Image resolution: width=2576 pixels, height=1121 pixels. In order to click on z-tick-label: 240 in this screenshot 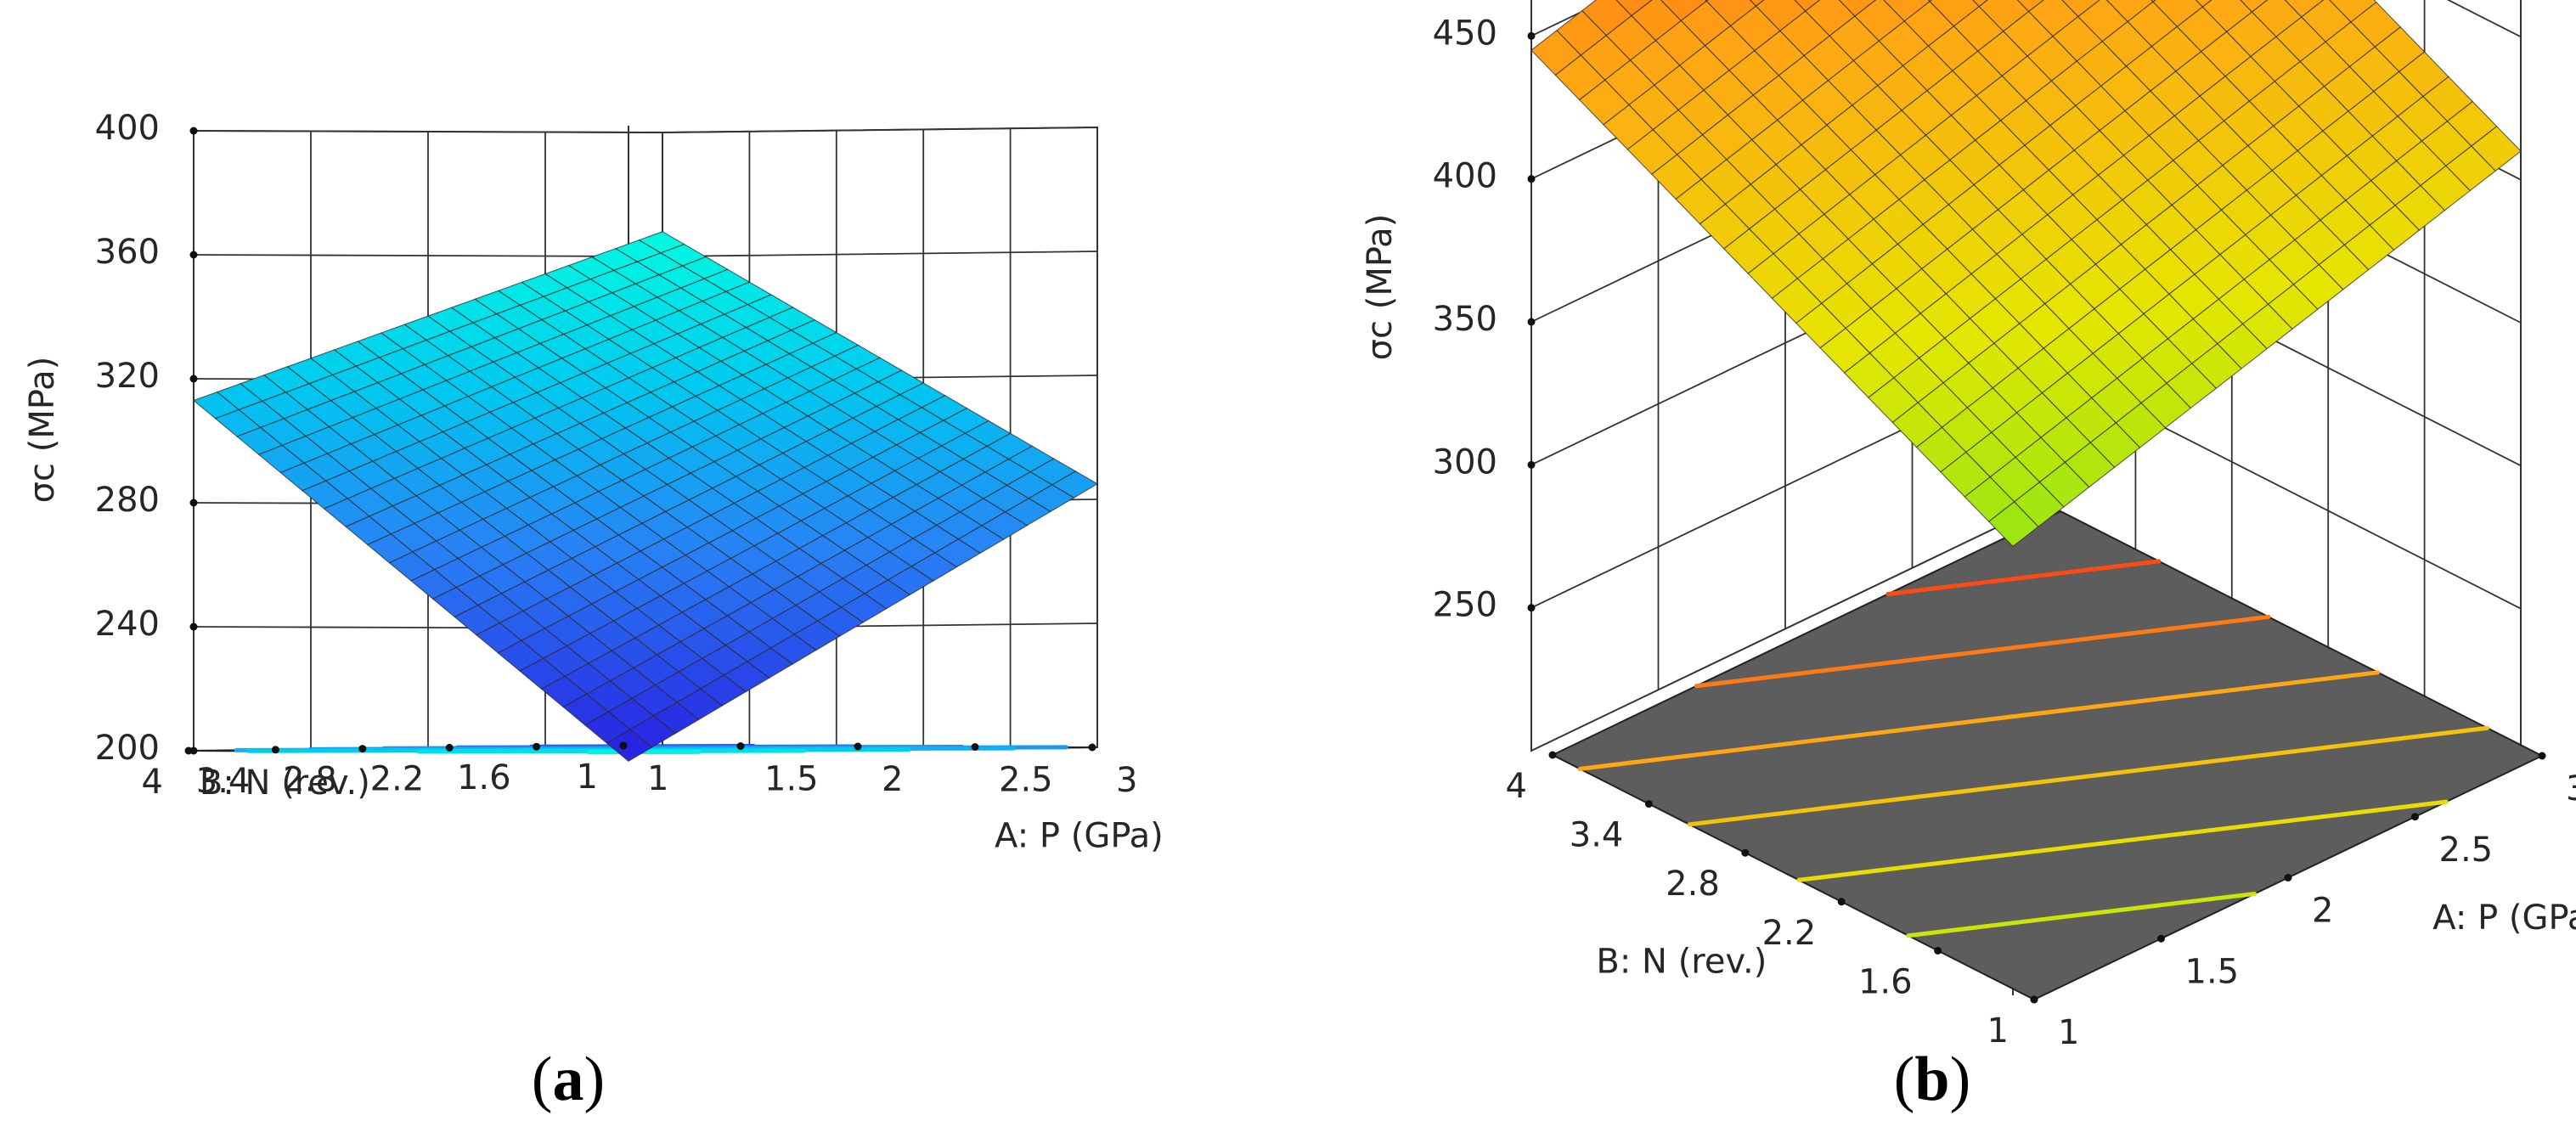, I will do `click(127, 624)`.